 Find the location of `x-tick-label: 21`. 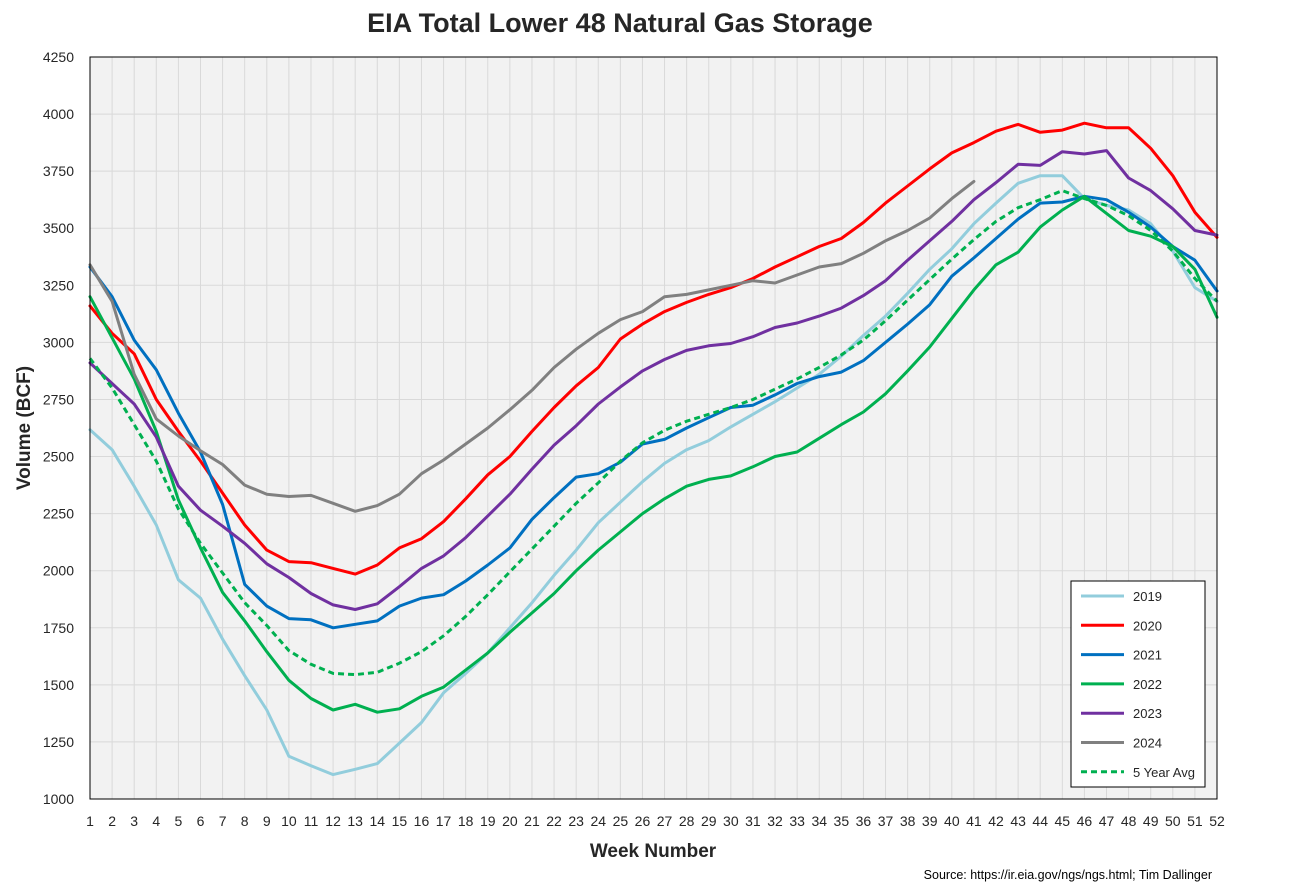

x-tick-label: 21 is located at coordinates (532, 821).